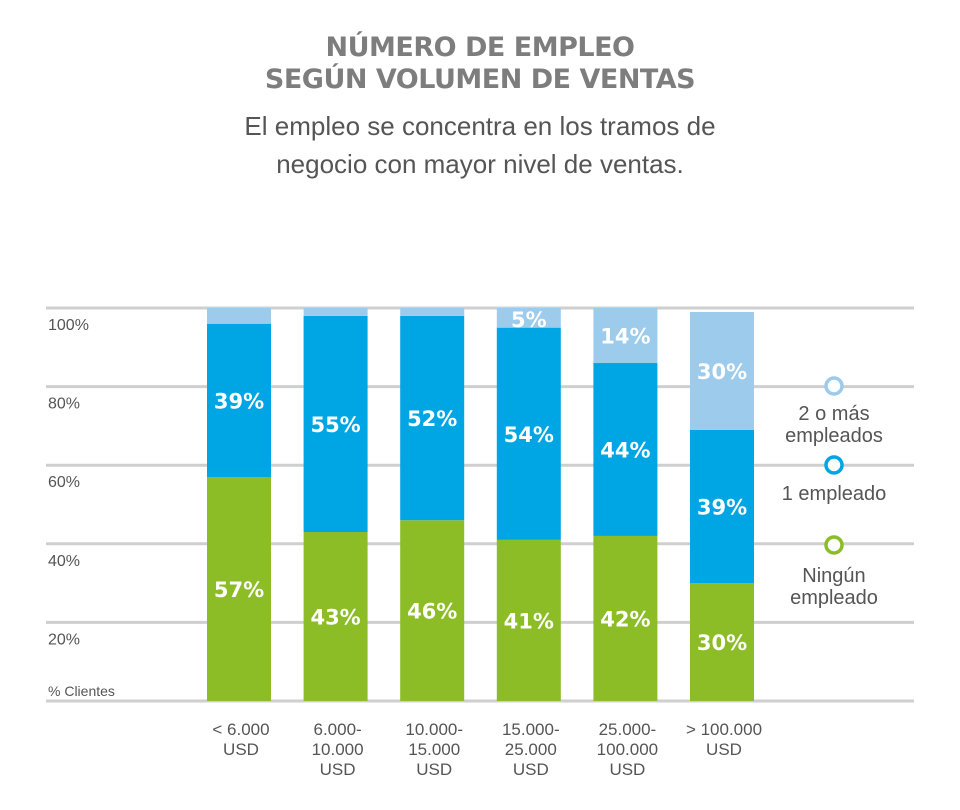 The image size is (960, 810). I want to click on legend: 2 o más empleados 1 empleado Ningún empleado, so click(834, 492).